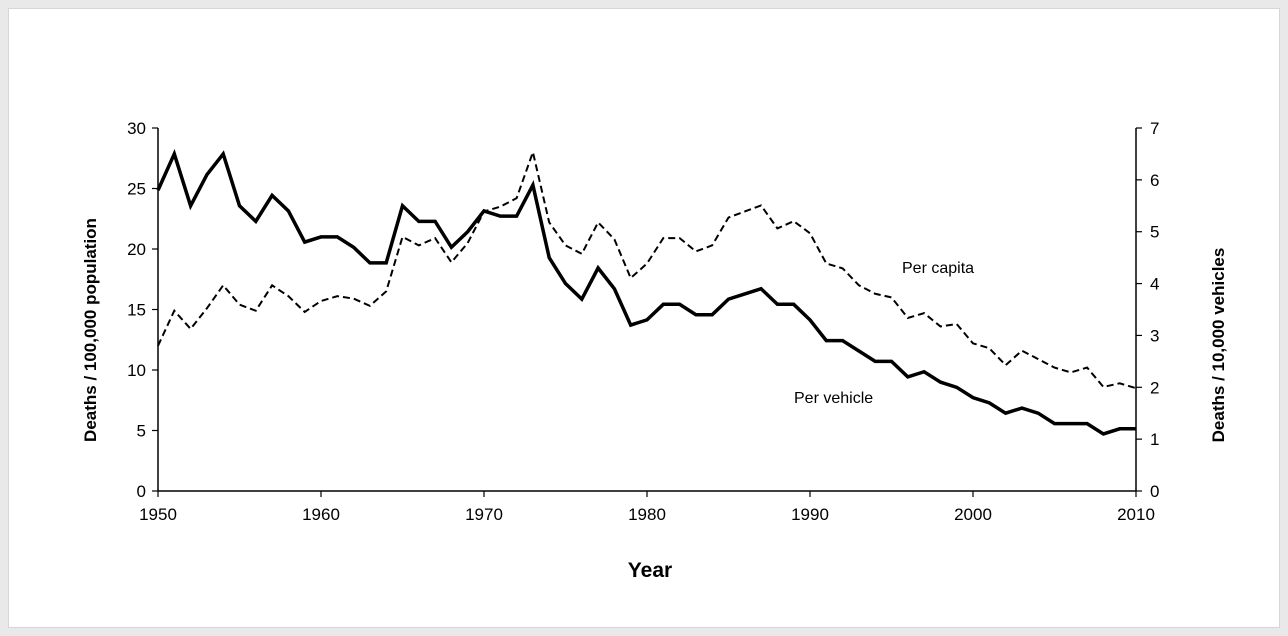  Describe the element at coordinates (1154, 439) in the screenshot. I see `y-right-tick-label: 1` at that location.